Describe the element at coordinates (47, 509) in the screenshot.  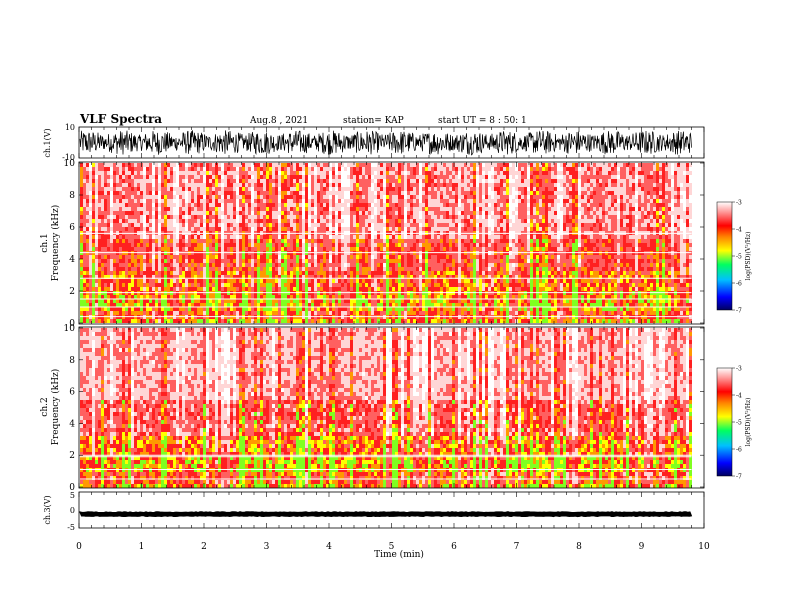
I see `ch3-ylabel: ch.3(V)` at that location.